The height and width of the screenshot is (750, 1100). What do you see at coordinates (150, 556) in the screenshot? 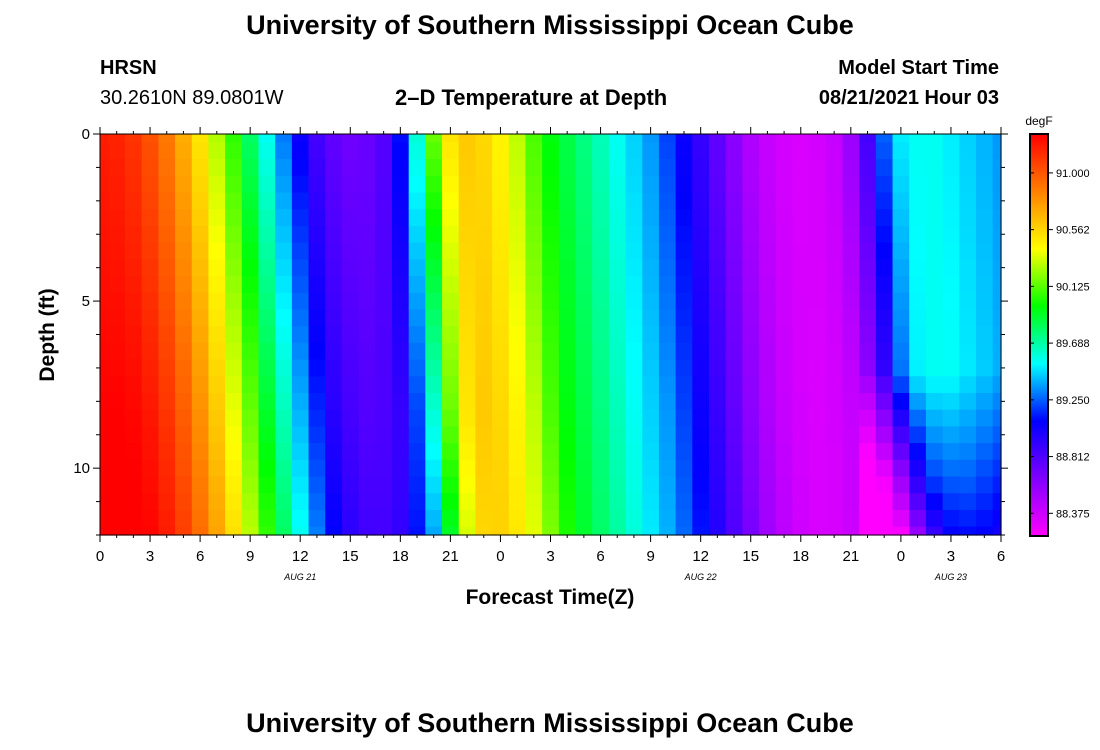
I see `x-tick-label: 3` at bounding box center [150, 556].